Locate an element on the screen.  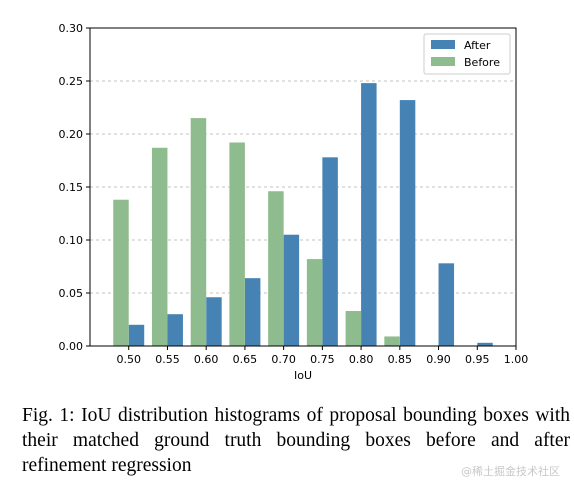
x-tick-label: 1.00 is located at coordinates (516, 359).